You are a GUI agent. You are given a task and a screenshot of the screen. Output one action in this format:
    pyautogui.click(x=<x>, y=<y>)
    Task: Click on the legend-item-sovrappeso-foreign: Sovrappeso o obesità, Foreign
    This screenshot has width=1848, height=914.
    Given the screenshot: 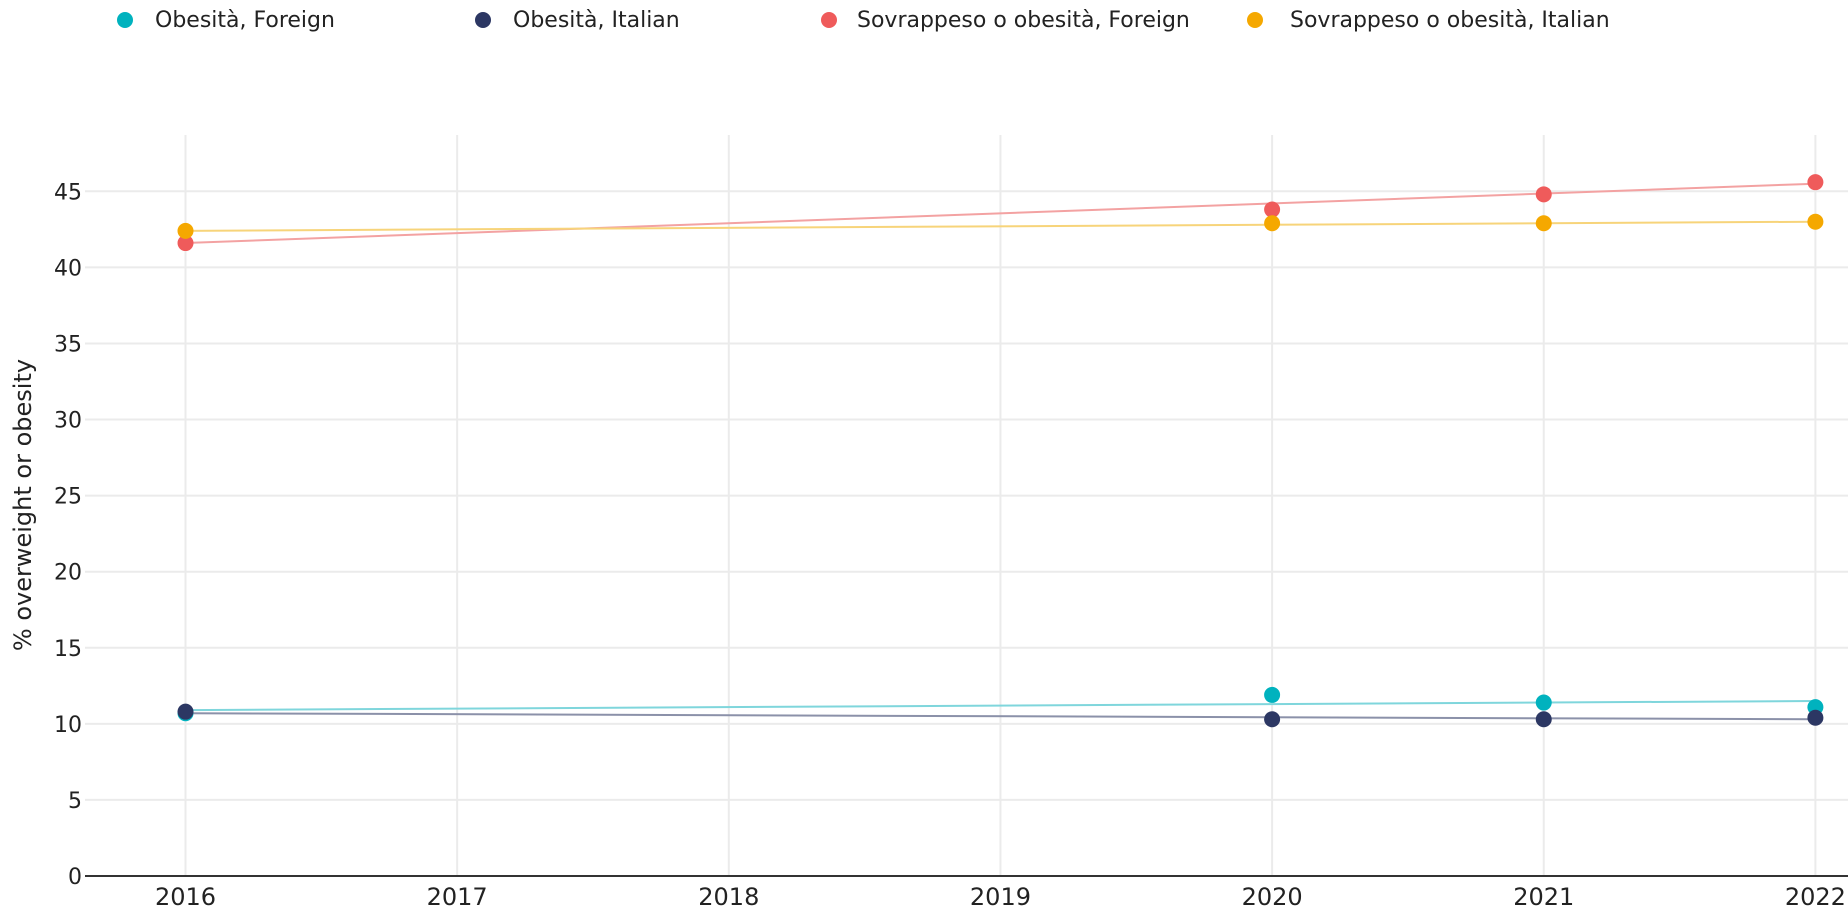 What is the action you would take?
    pyautogui.click(x=950, y=20)
    